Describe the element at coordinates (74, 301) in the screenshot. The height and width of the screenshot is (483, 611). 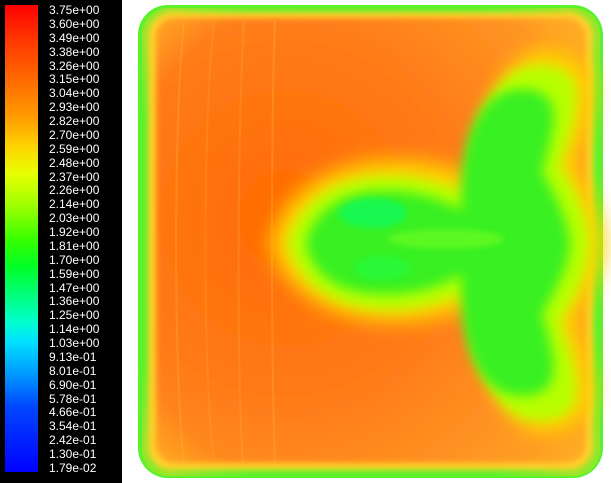
I see `legend-label: 1.36e+00` at that location.